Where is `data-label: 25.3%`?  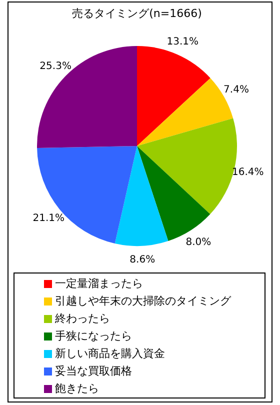 data-label: 25.3% is located at coordinates (56, 66).